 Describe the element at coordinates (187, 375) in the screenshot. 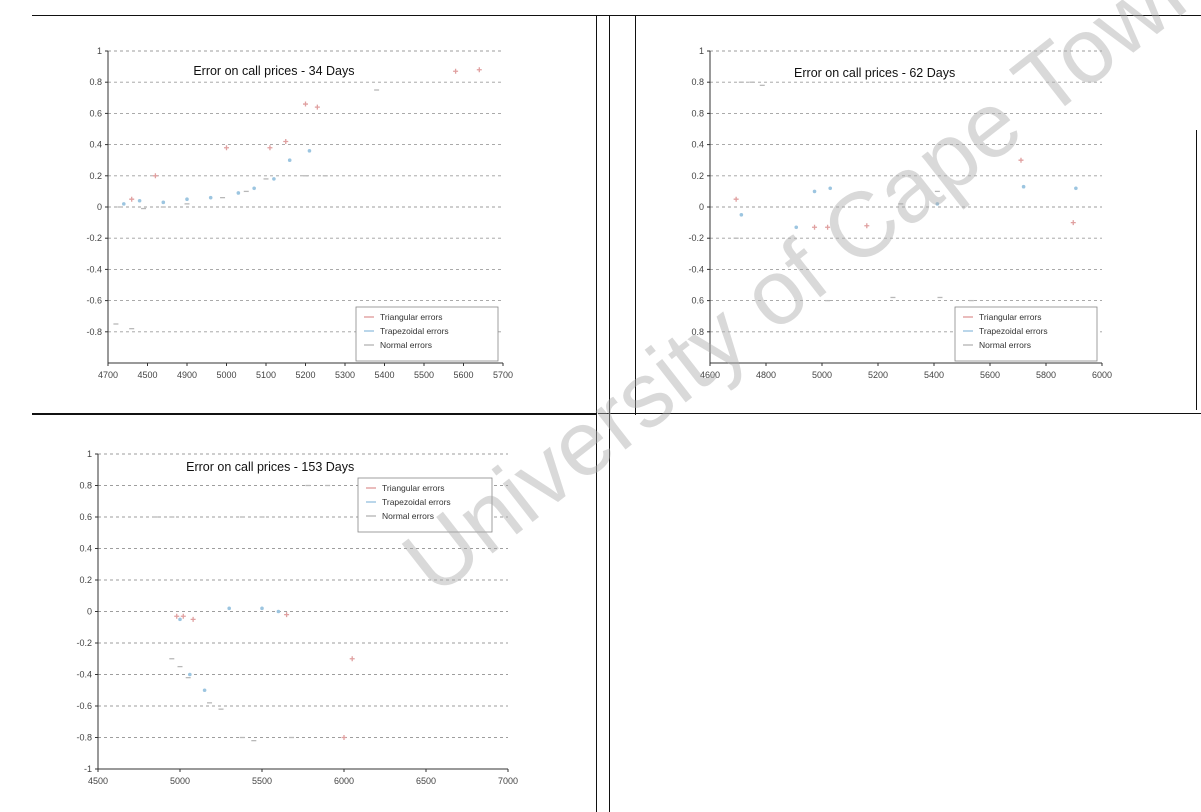

I see `x-tick-label: 4900` at that location.